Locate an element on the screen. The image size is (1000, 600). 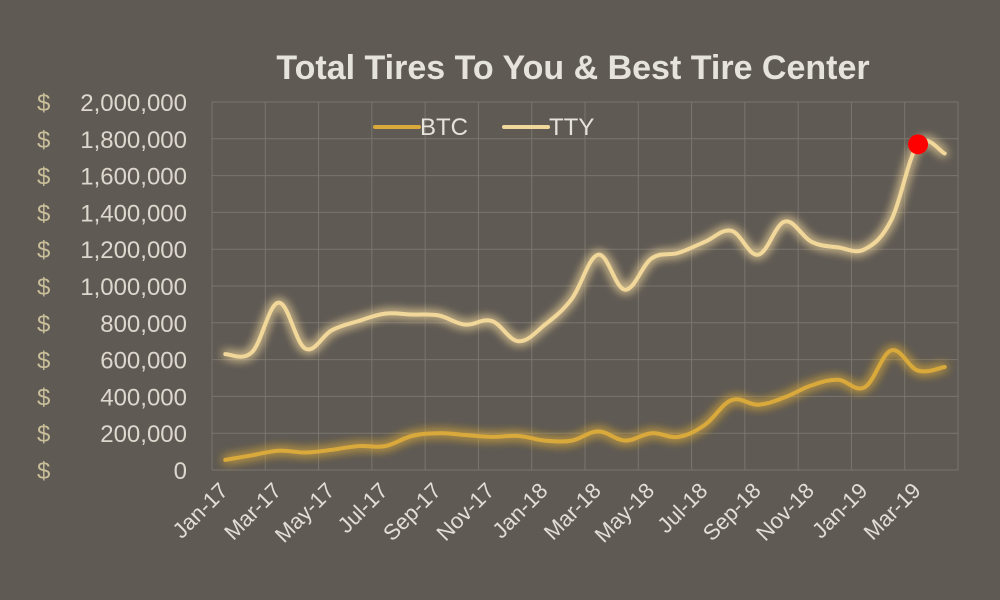
series-line-btc is located at coordinates (585, 405).